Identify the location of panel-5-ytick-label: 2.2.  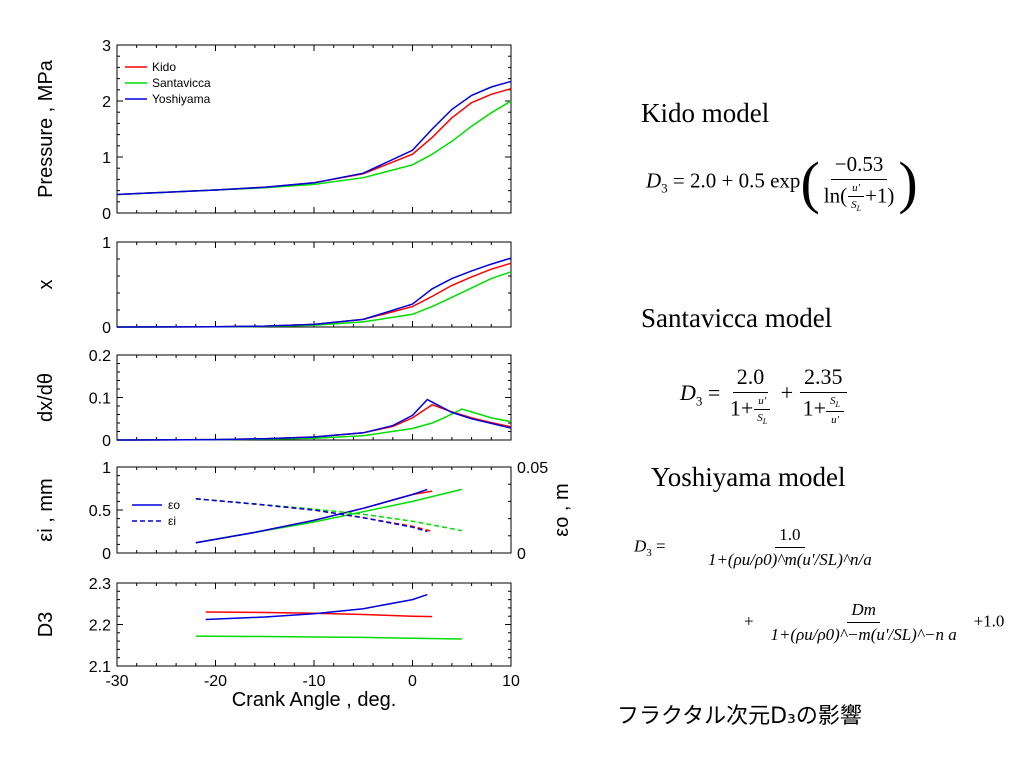
(100, 626).